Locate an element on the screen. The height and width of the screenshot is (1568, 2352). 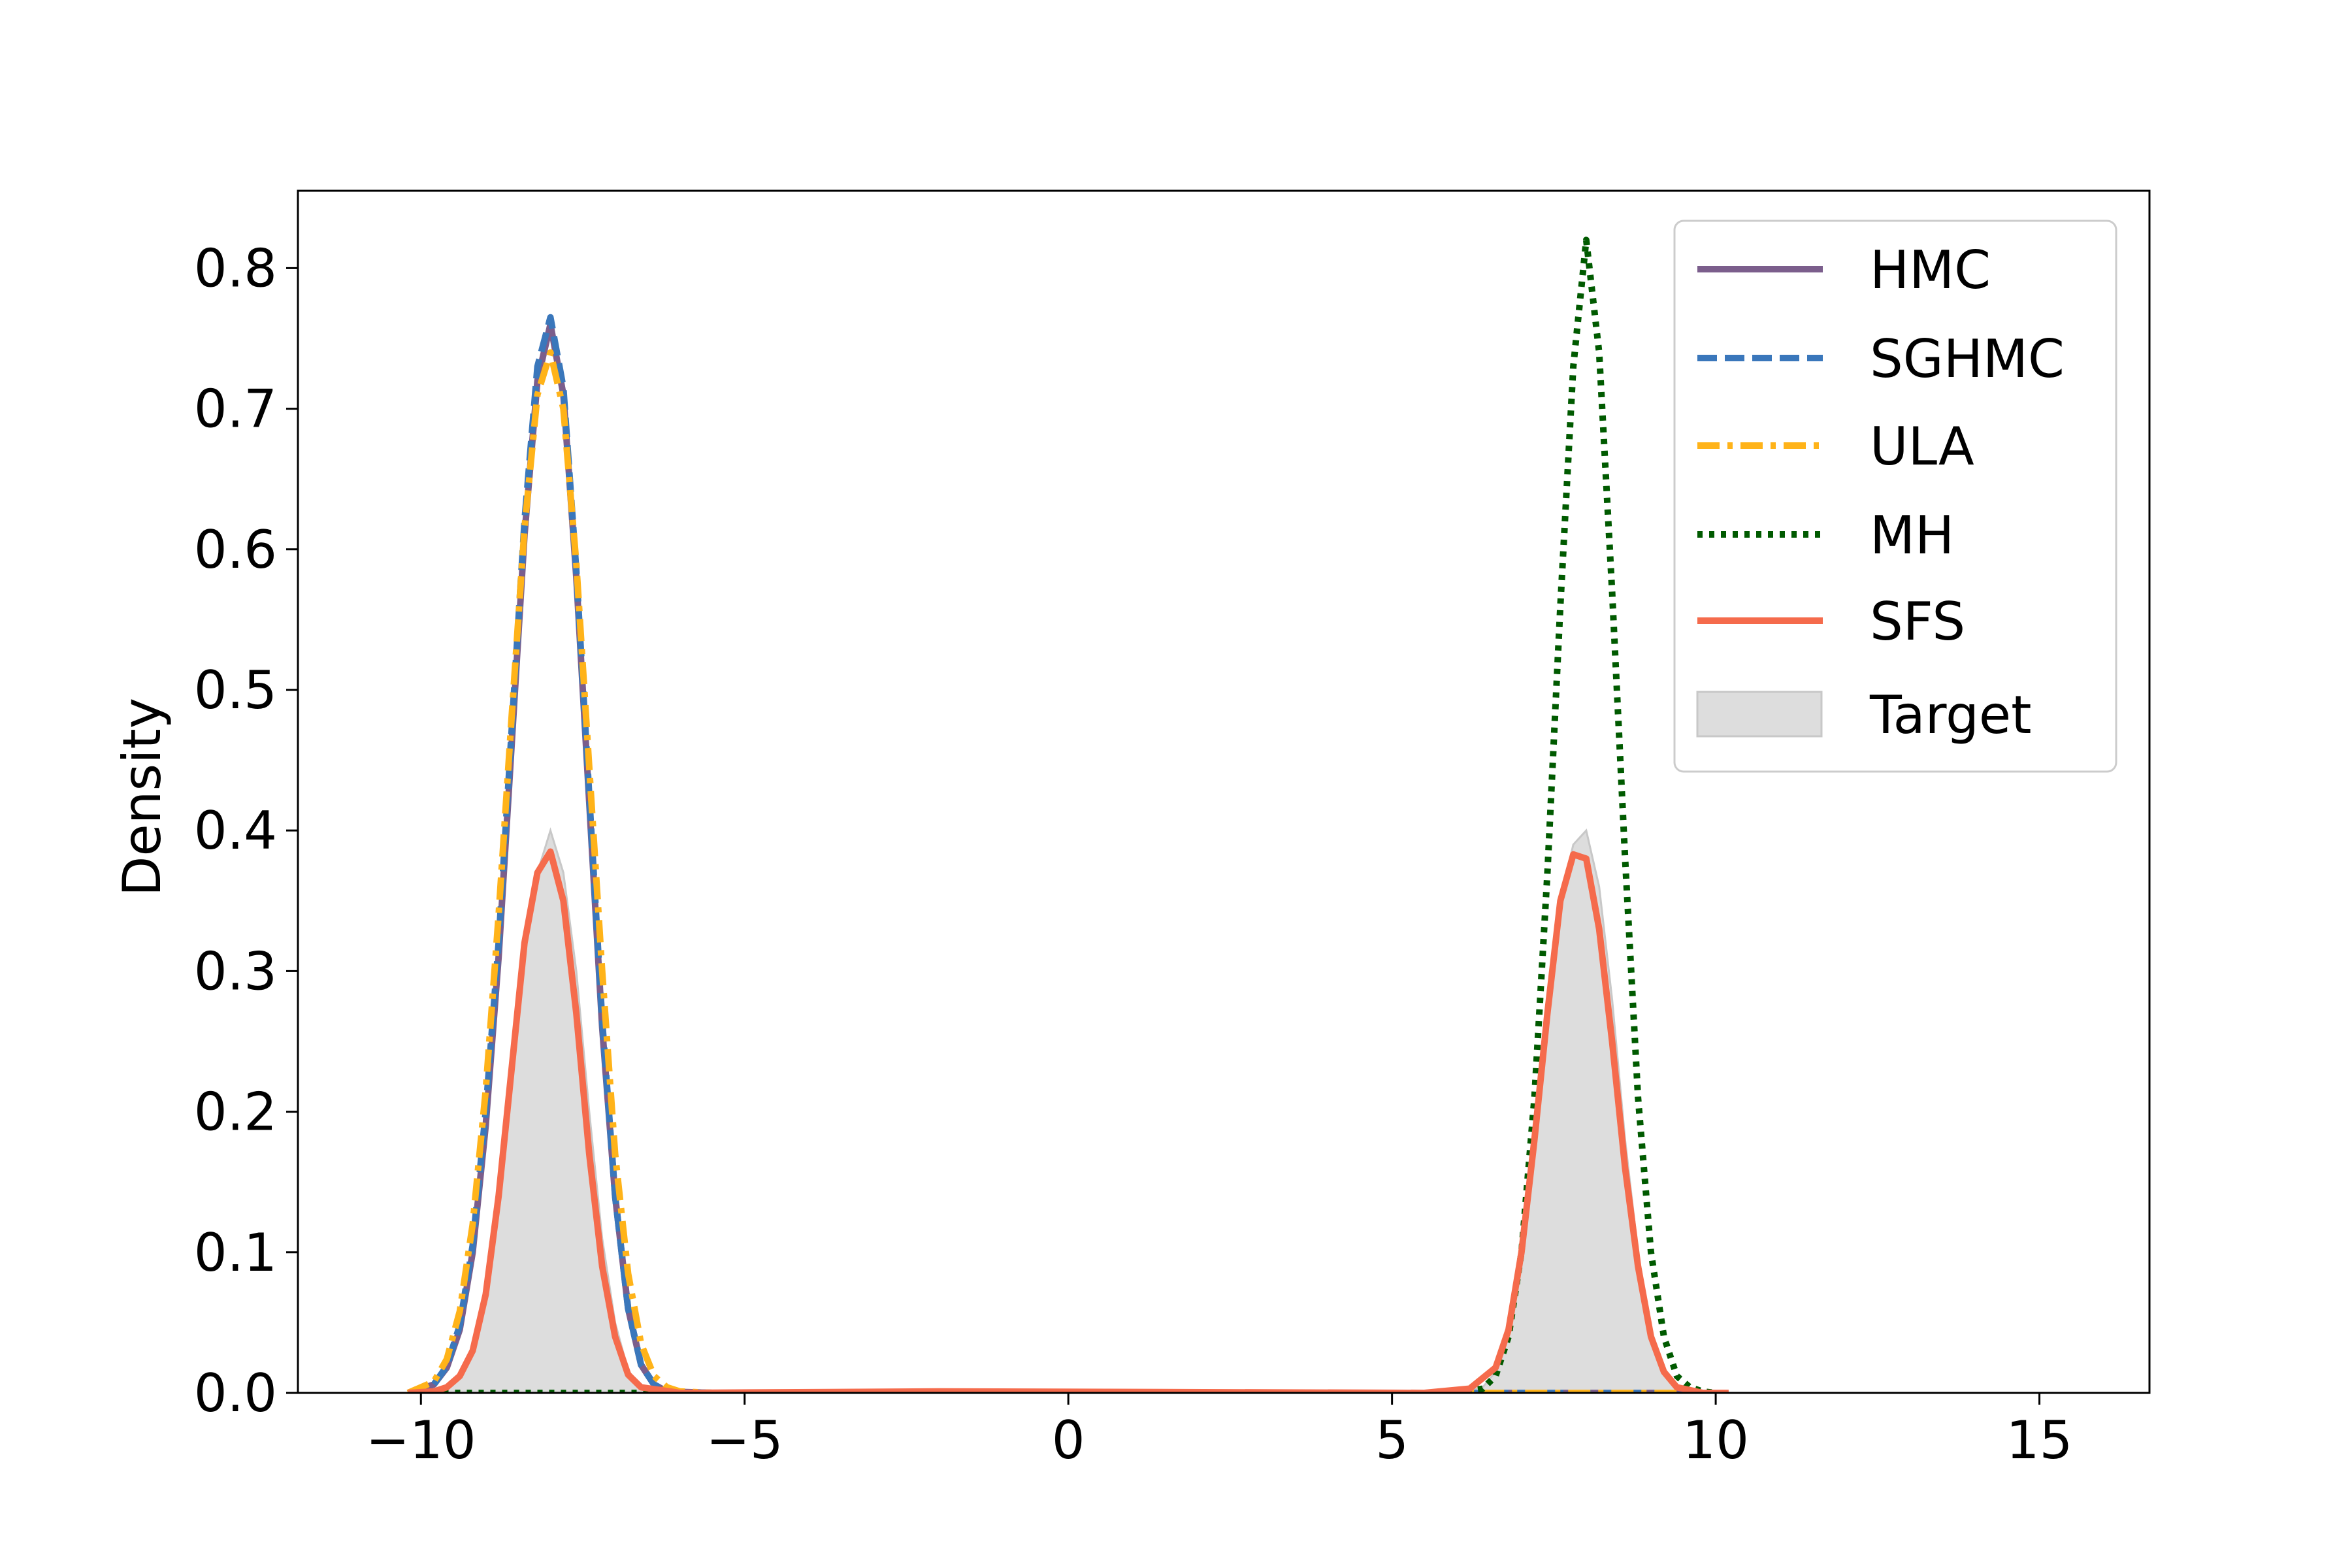
legend: HMC SGHMC ULA MH SFS Target is located at coordinates (1895, 496).